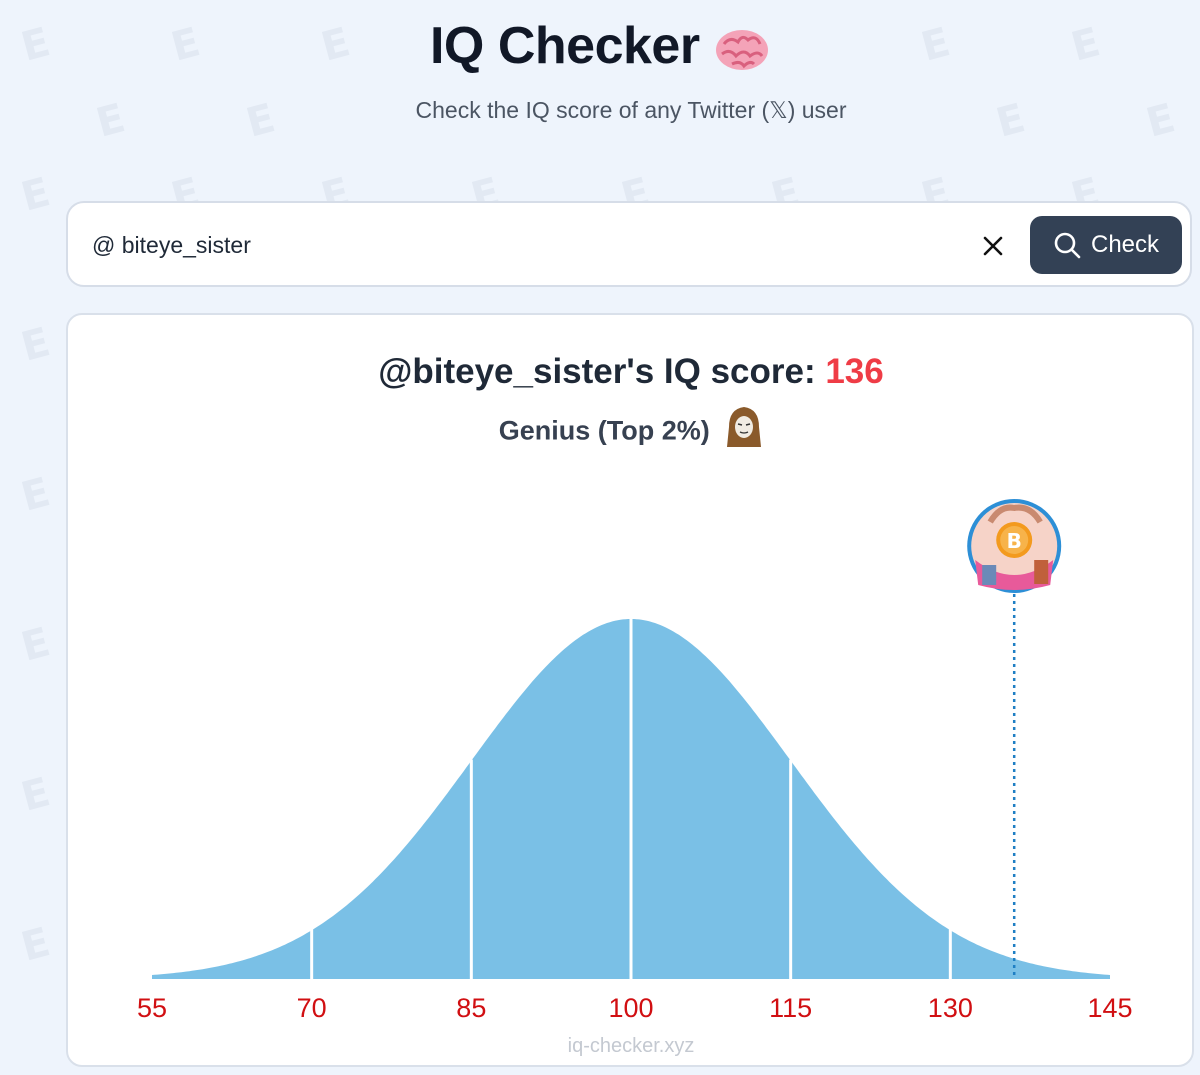 The image size is (1200, 1075). Describe the element at coordinates (993, 246) in the screenshot. I see `close-icon` at that location.